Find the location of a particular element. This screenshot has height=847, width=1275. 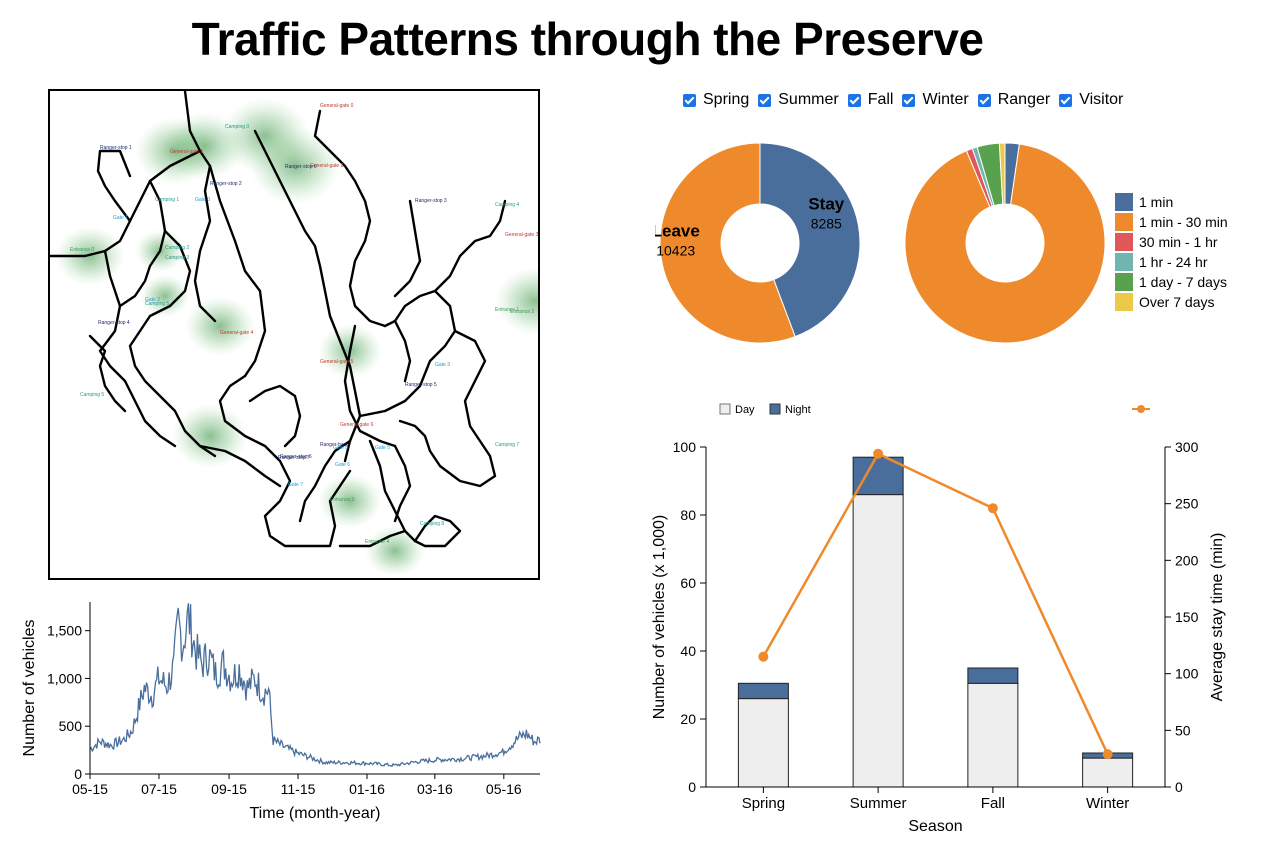

filter-summer-checkbox is located at coordinates (765, 100).